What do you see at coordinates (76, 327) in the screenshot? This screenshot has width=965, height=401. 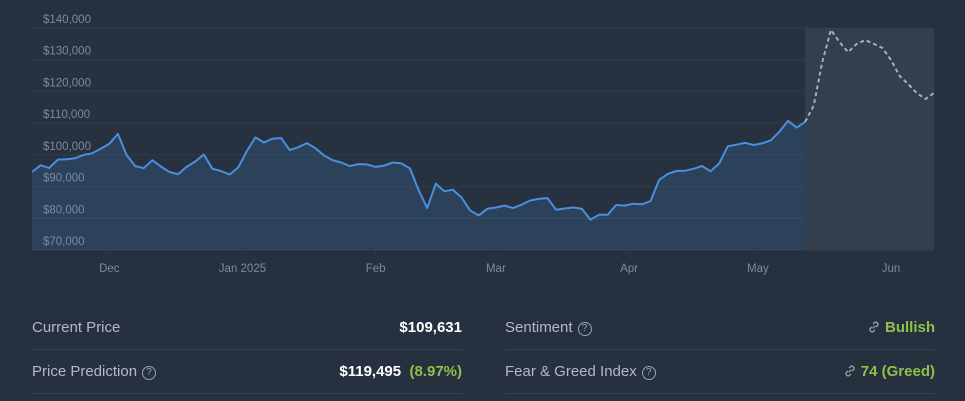 I see `stat-label: Current Price` at bounding box center [76, 327].